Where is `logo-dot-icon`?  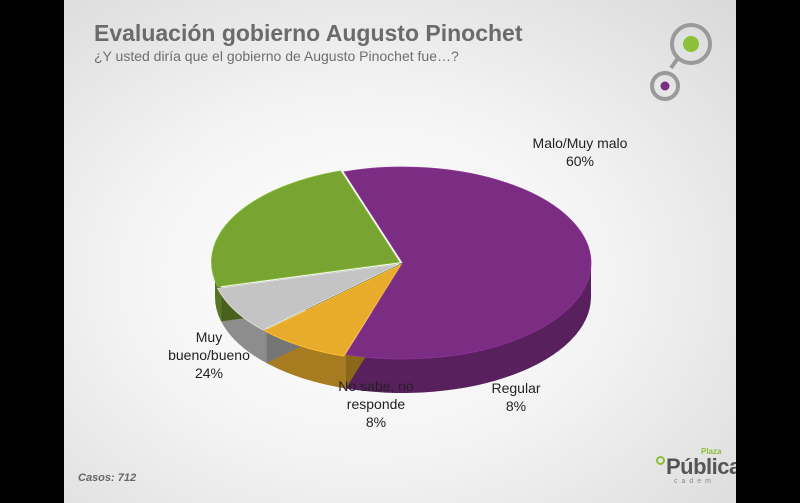
logo-dot-icon is located at coordinates (660, 460).